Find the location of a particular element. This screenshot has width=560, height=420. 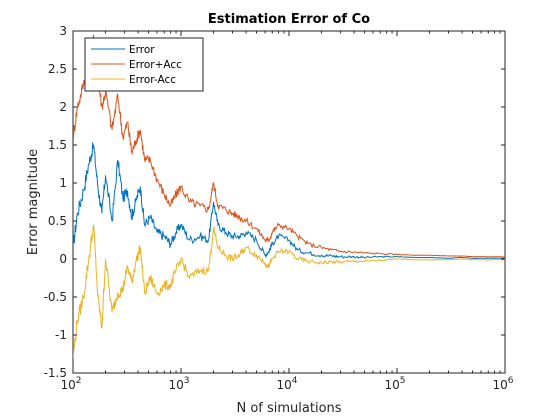

y-axis-label: Error magnitude is located at coordinates (33, 202).